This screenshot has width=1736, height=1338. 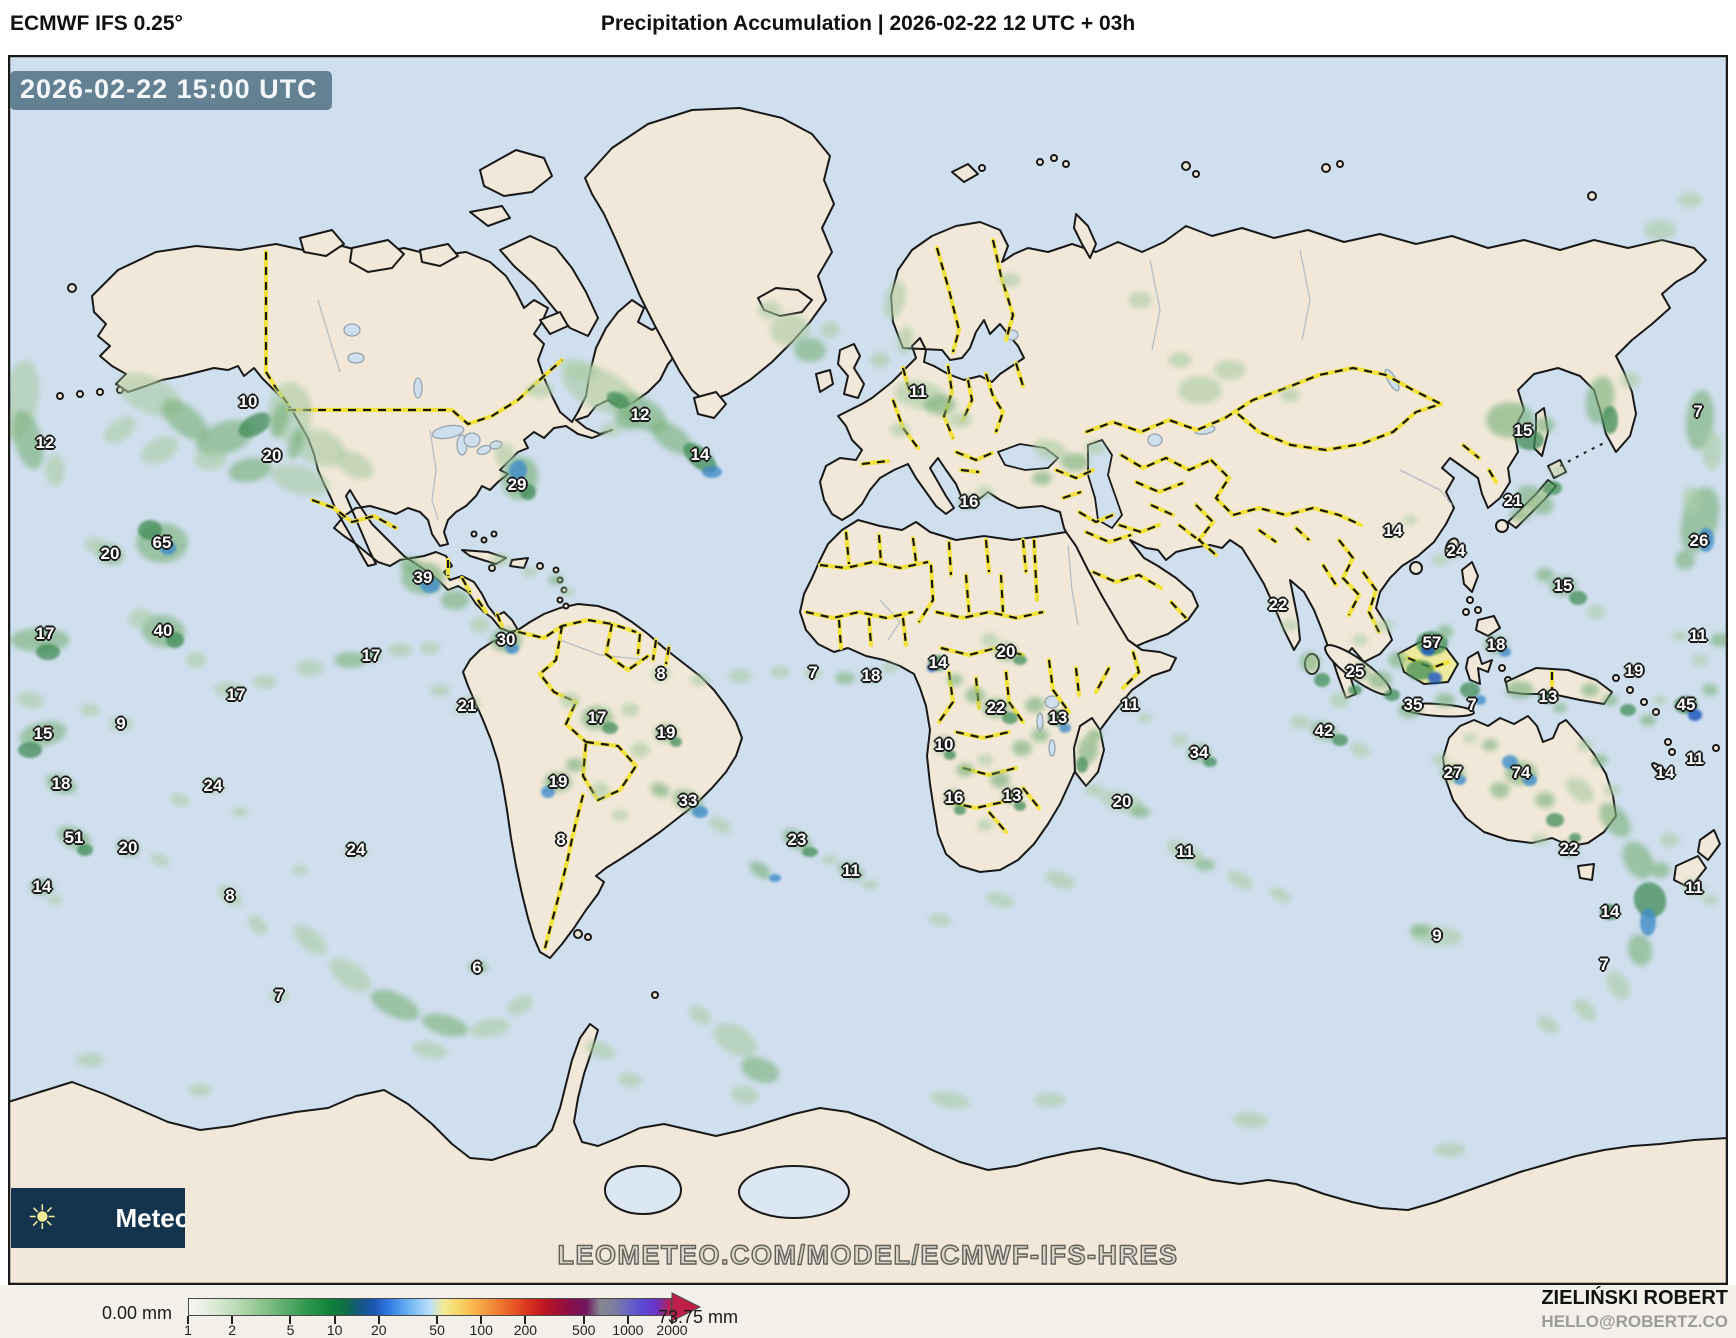 I want to click on legend-tick-label: 200, so click(x=525, y=1330).